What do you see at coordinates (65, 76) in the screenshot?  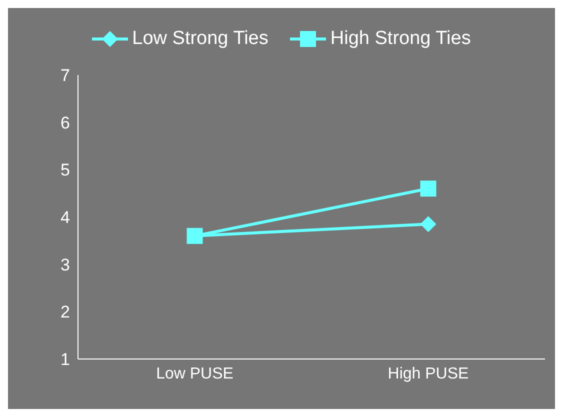 I see `y-tick-label: 7` at bounding box center [65, 76].